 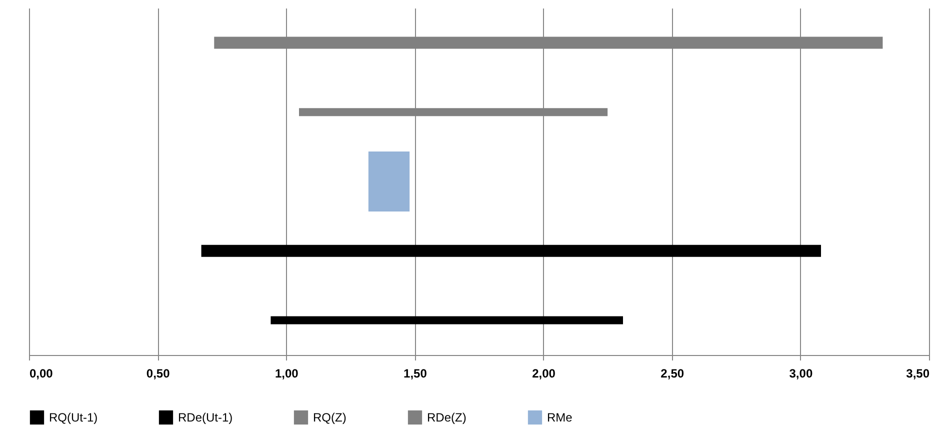 I want to click on legend-label: RQ(Z), so click(x=329, y=417).